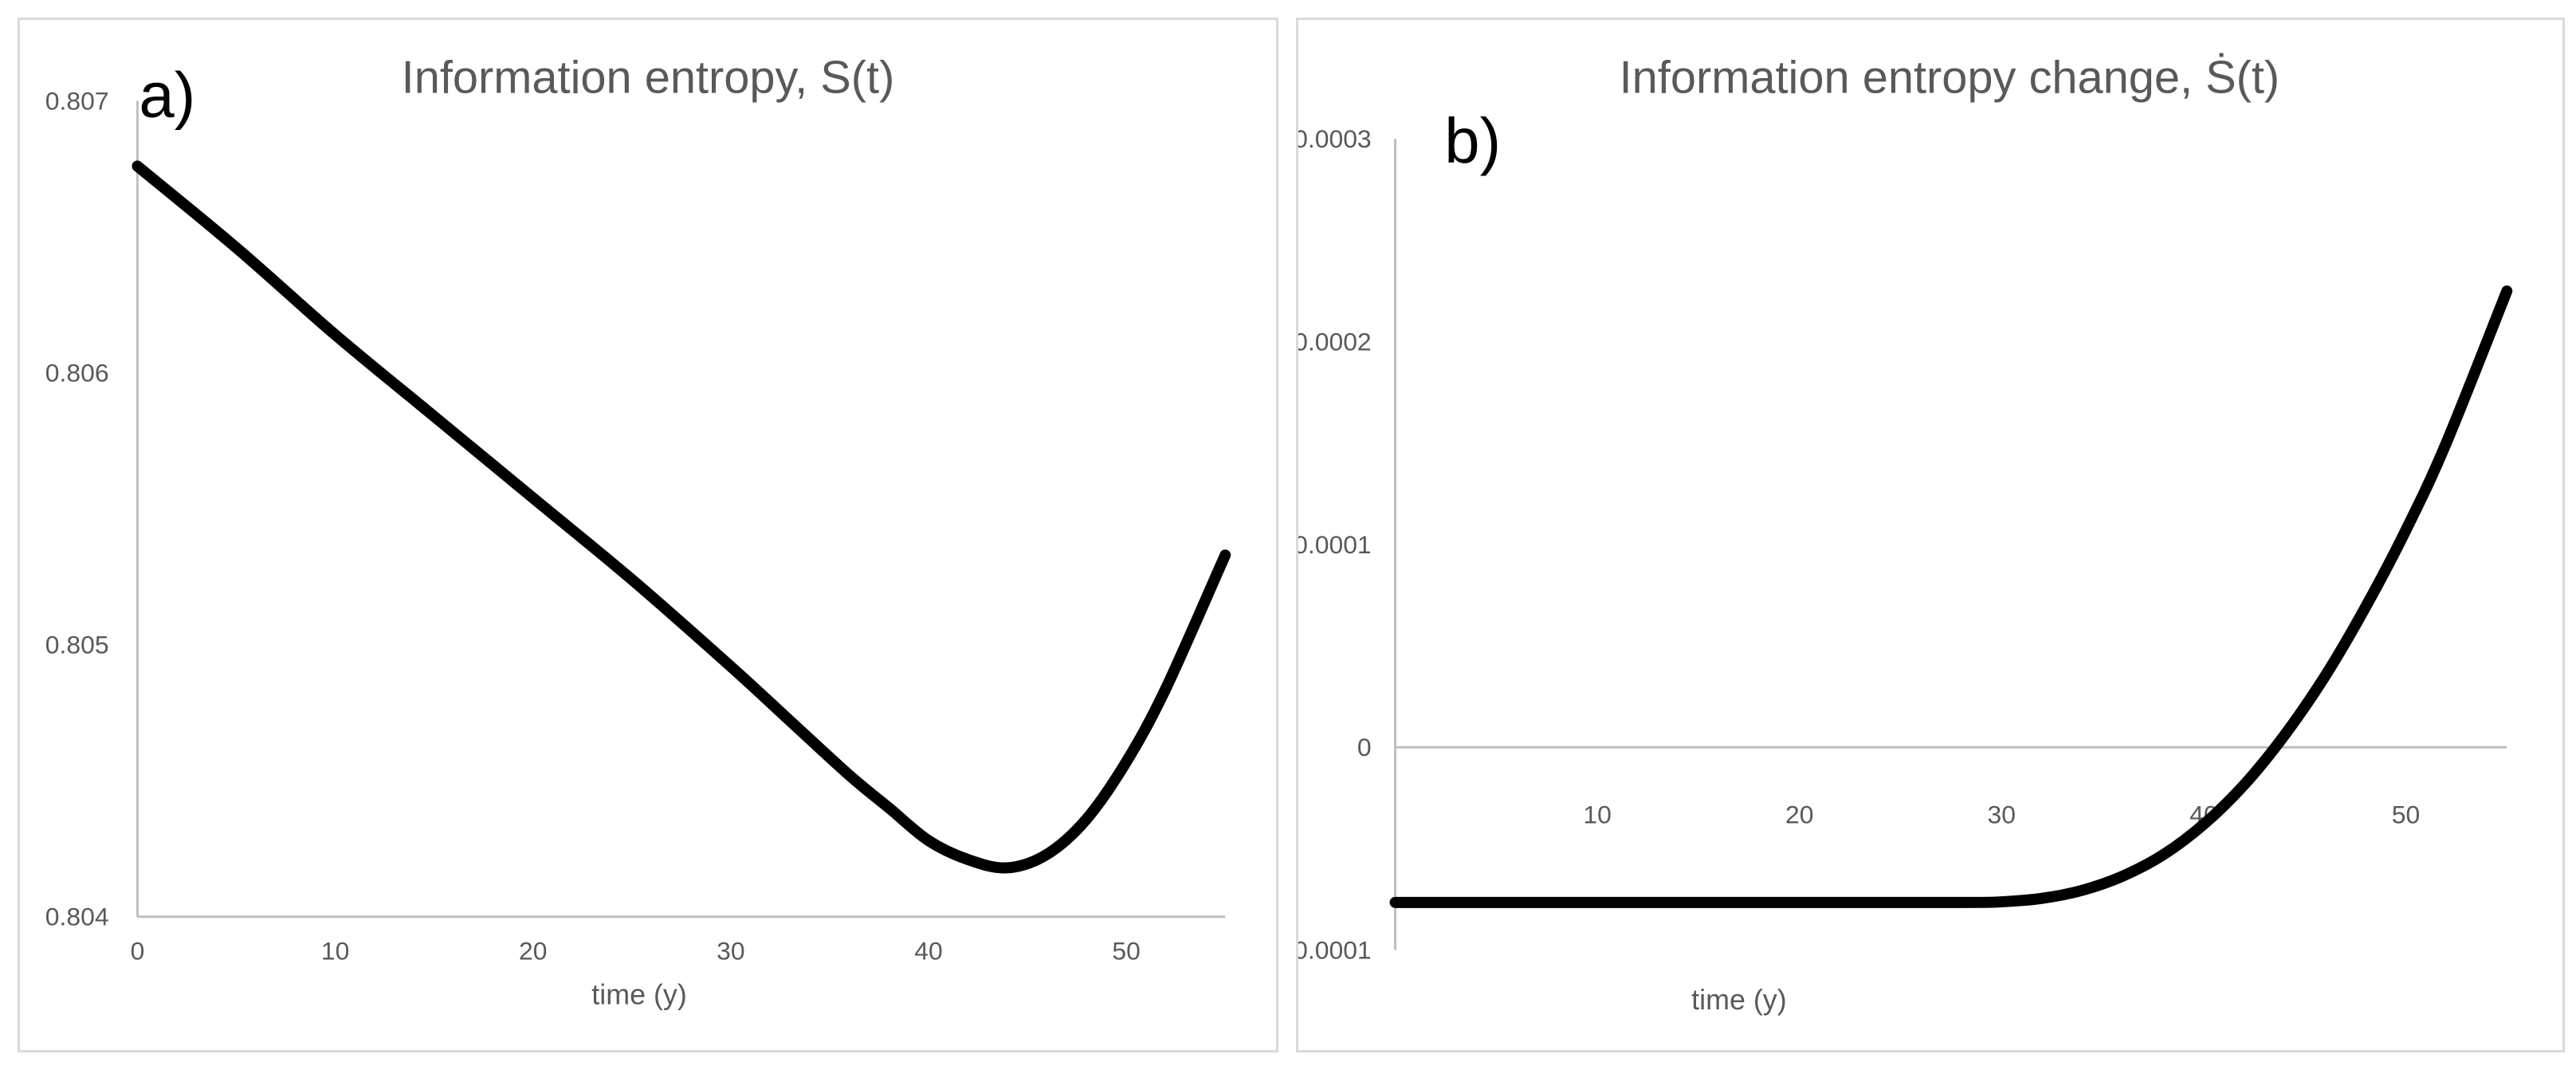  Describe the element at coordinates (167, 95) in the screenshot. I see `panel-label: a)` at that location.